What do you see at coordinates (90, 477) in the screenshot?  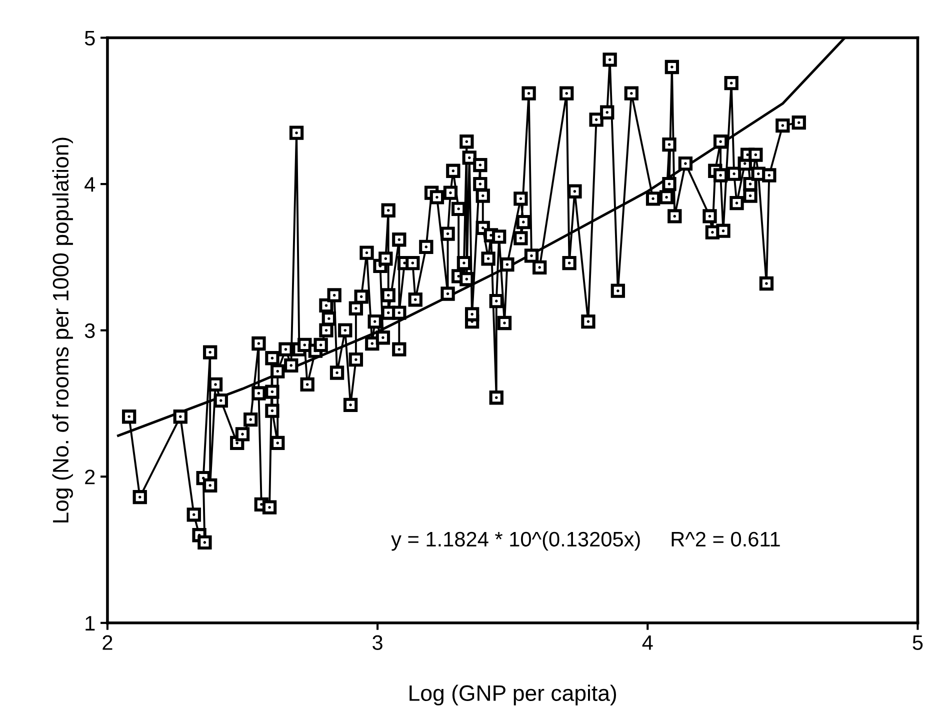 I see `y-tick-label: 2` at bounding box center [90, 477].